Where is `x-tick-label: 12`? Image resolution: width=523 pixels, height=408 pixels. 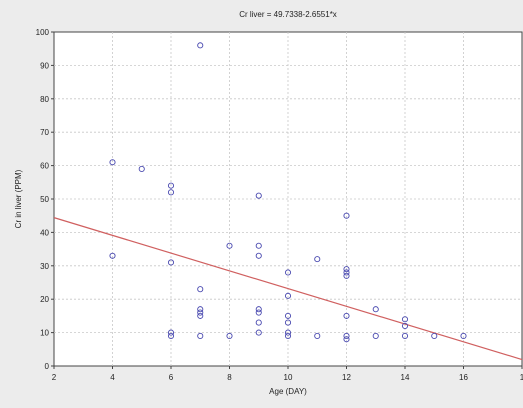
x-tick-label: 12 is located at coordinates (346, 377).